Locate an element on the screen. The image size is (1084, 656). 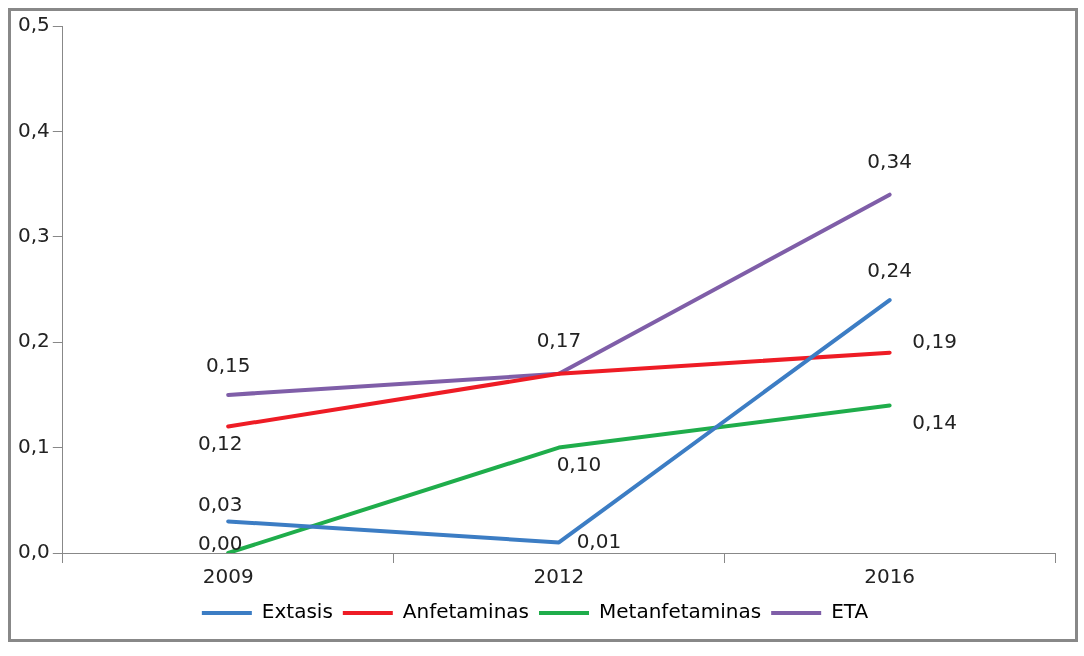
data-label: 0,00 is located at coordinates (220, 543).